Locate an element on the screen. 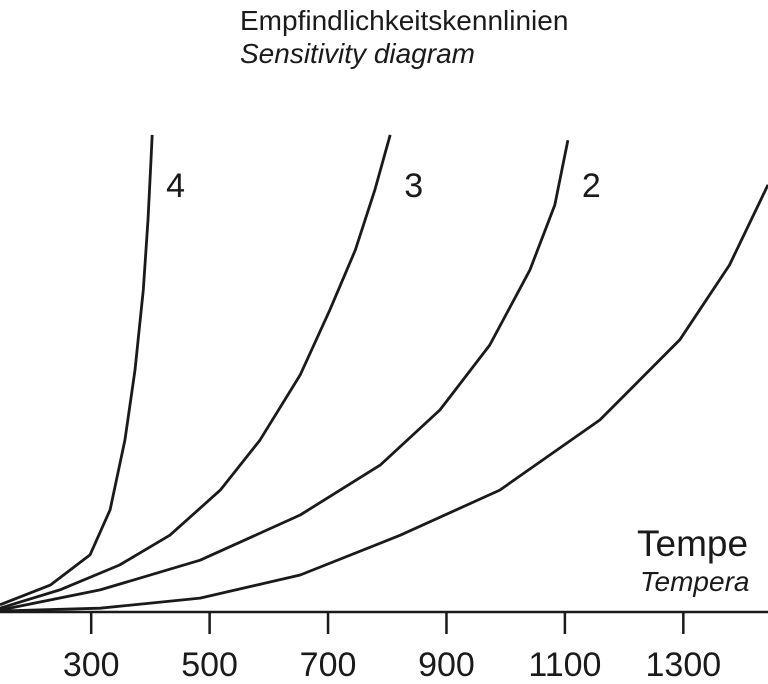 The width and height of the screenshot is (768, 684). x-tick-label: 300 is located at coordinates (91, 665).